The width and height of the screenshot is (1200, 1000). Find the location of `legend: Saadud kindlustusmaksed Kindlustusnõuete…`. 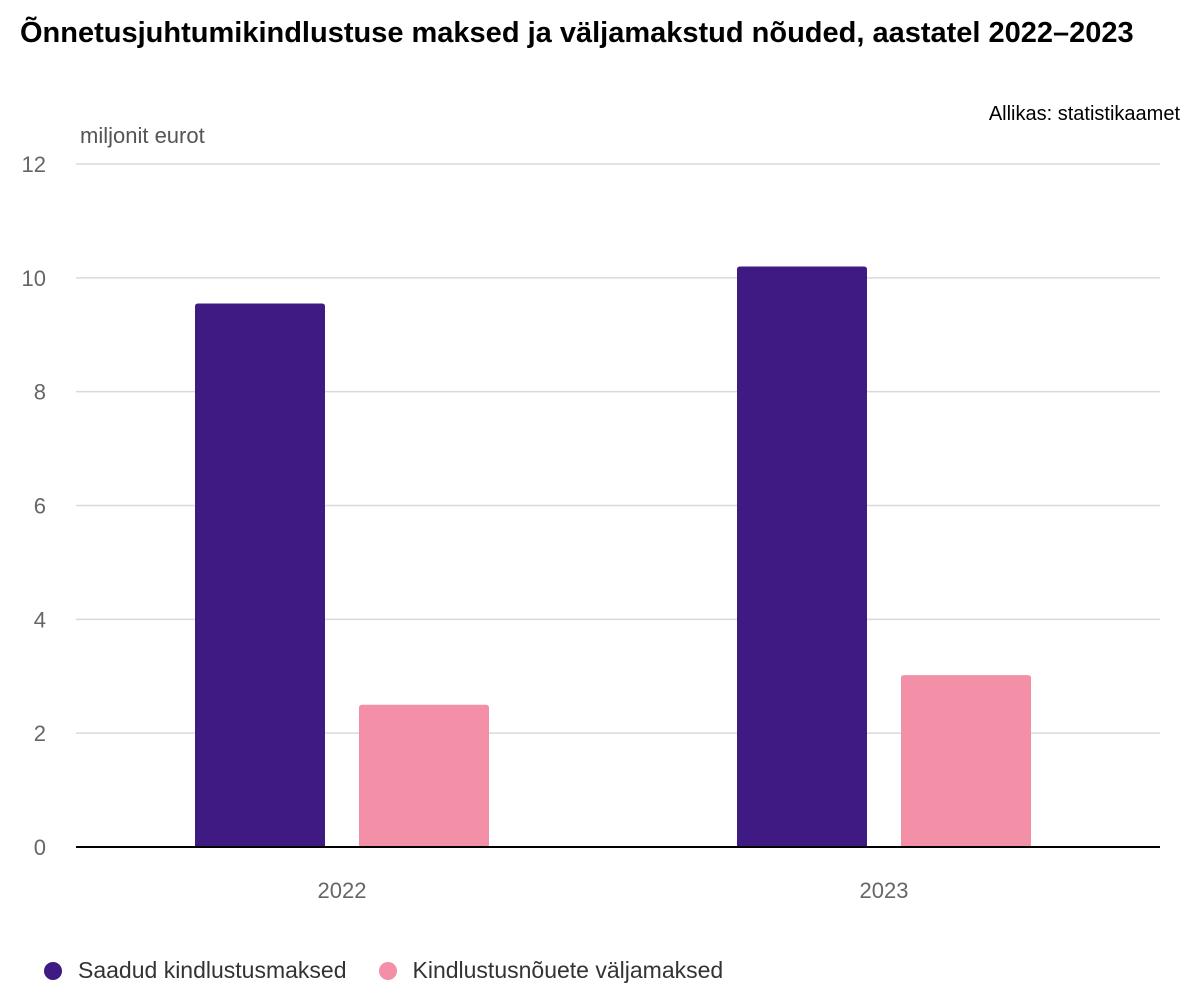

legend: Saadud kindlustusmaksed Kindlustusnõuete… is located at coordinates (399, 970).